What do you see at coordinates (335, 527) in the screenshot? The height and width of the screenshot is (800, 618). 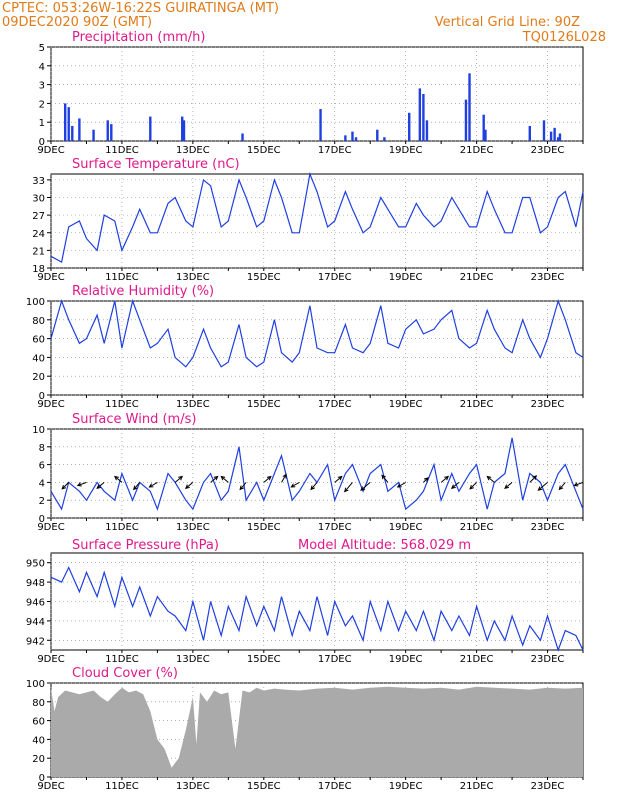 I see `wind-xtick-label: 17DEC` at bounding box center [335, 527].